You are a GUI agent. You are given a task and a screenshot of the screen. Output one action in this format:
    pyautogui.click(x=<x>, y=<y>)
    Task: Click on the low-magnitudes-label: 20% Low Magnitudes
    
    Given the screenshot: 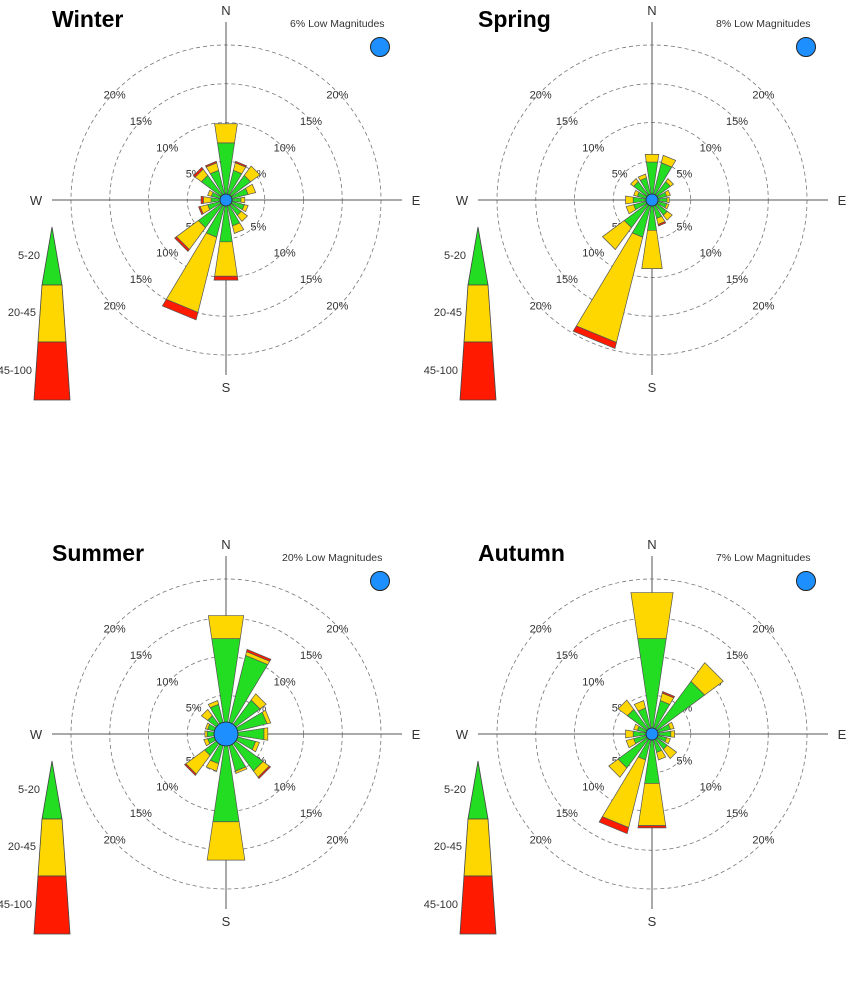 What is the action you would take?
    pyautogui.click(x=332, y=558)
    